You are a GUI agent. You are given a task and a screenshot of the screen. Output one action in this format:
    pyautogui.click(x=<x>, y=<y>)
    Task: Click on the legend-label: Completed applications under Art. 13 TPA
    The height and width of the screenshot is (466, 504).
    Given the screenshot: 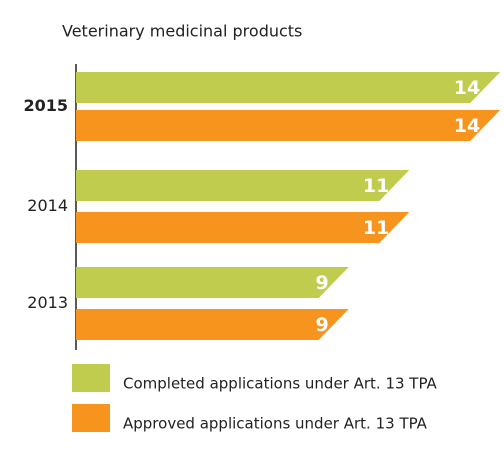 What is the action you would take?
    pyautogui.click(x=280, y=384)
    